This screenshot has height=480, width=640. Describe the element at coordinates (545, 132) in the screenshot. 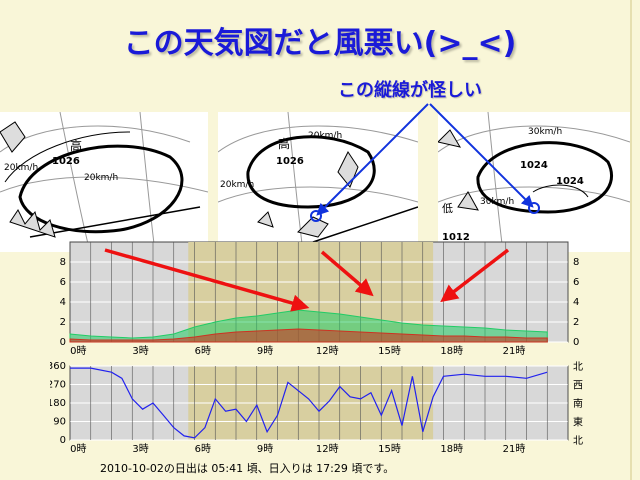

I see `map3-wind-1: 30km/h` at that location.